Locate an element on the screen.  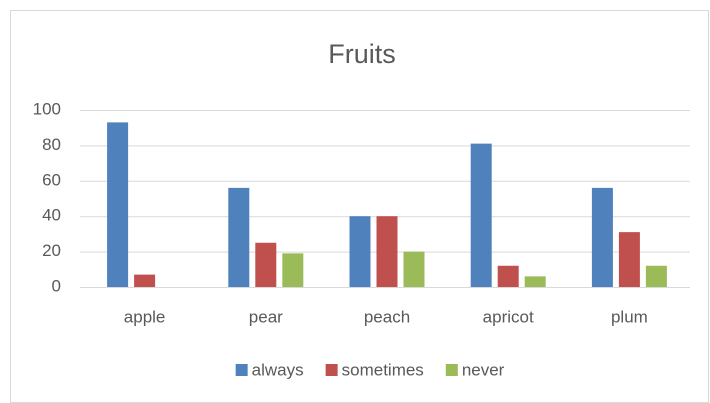
x-tick-label: peach is located at coordinates (387, 316).